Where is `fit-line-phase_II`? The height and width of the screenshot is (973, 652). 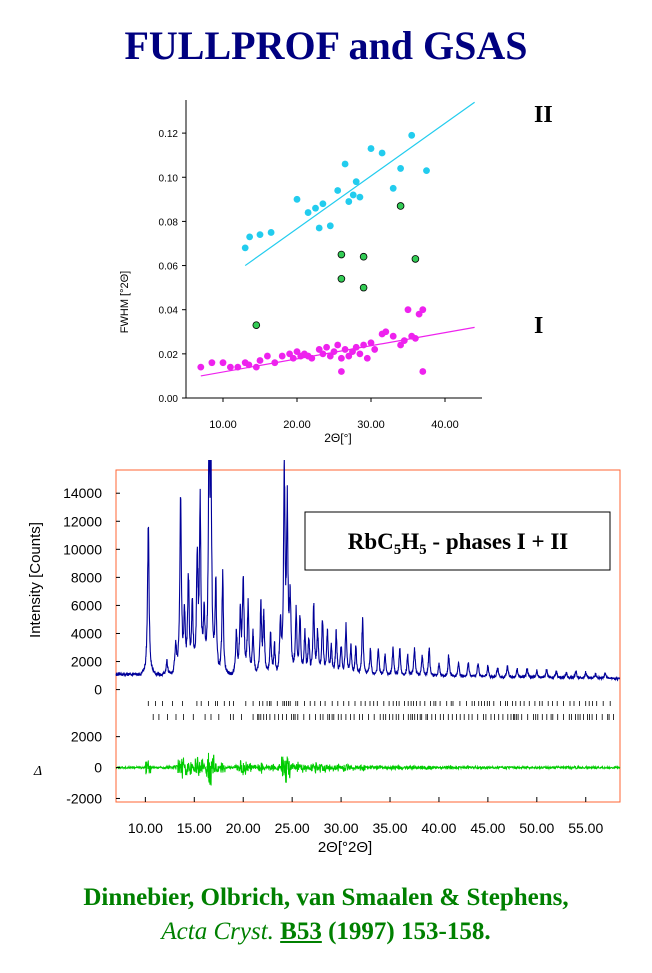
fit-line-phase_II is located at coordinates (359, 184).